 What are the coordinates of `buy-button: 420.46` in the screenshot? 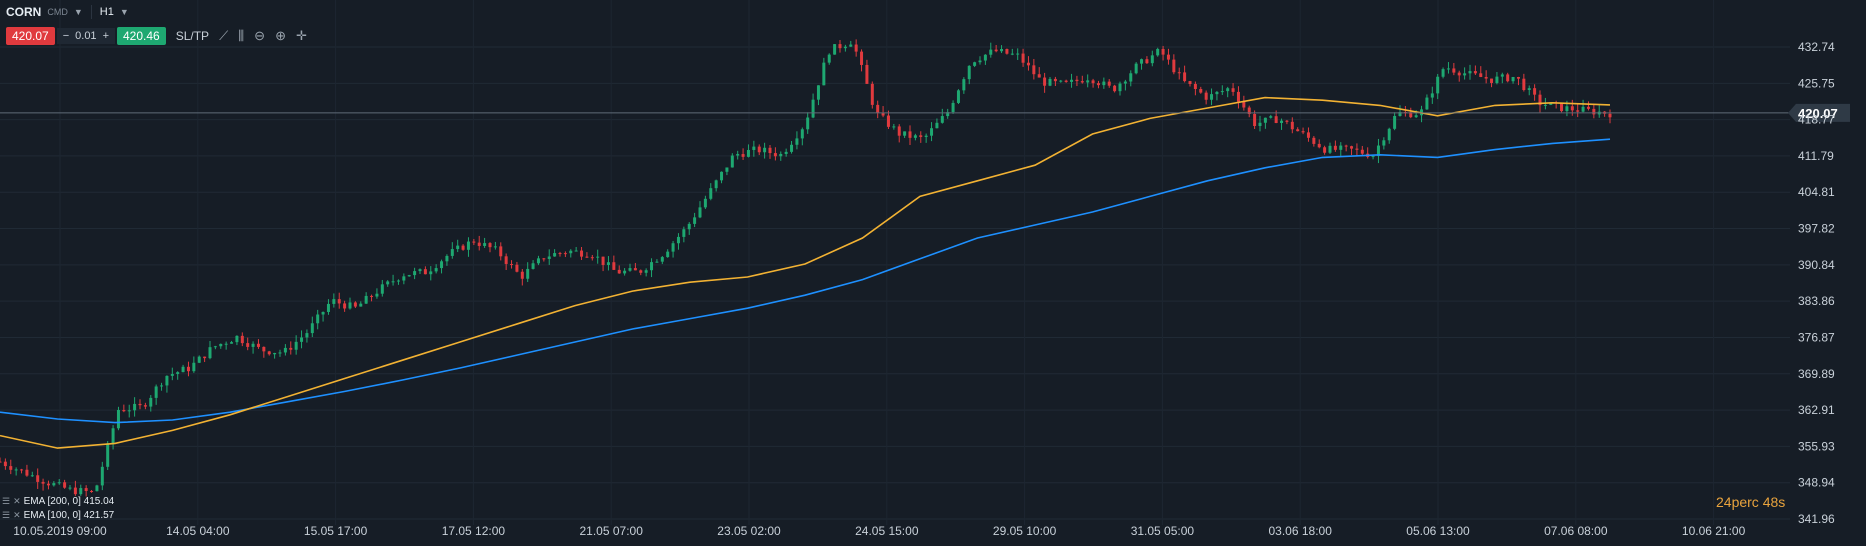 It's located at (141, 36).